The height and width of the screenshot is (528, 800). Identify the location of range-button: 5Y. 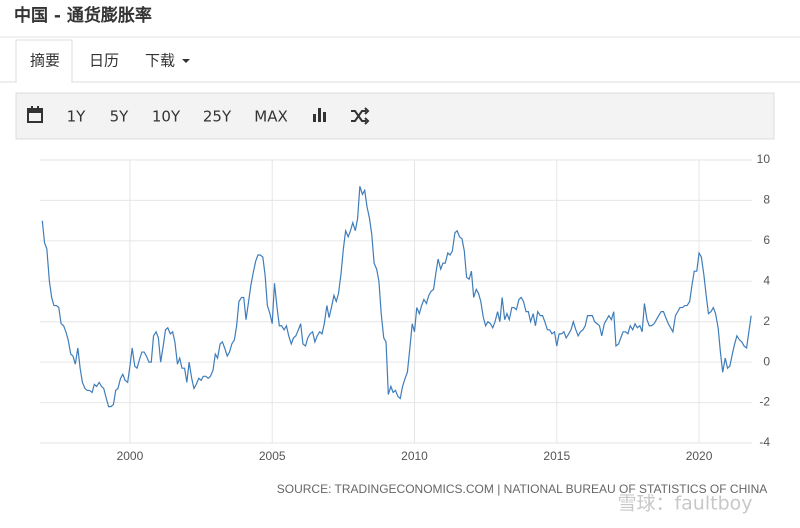
(120, 117).